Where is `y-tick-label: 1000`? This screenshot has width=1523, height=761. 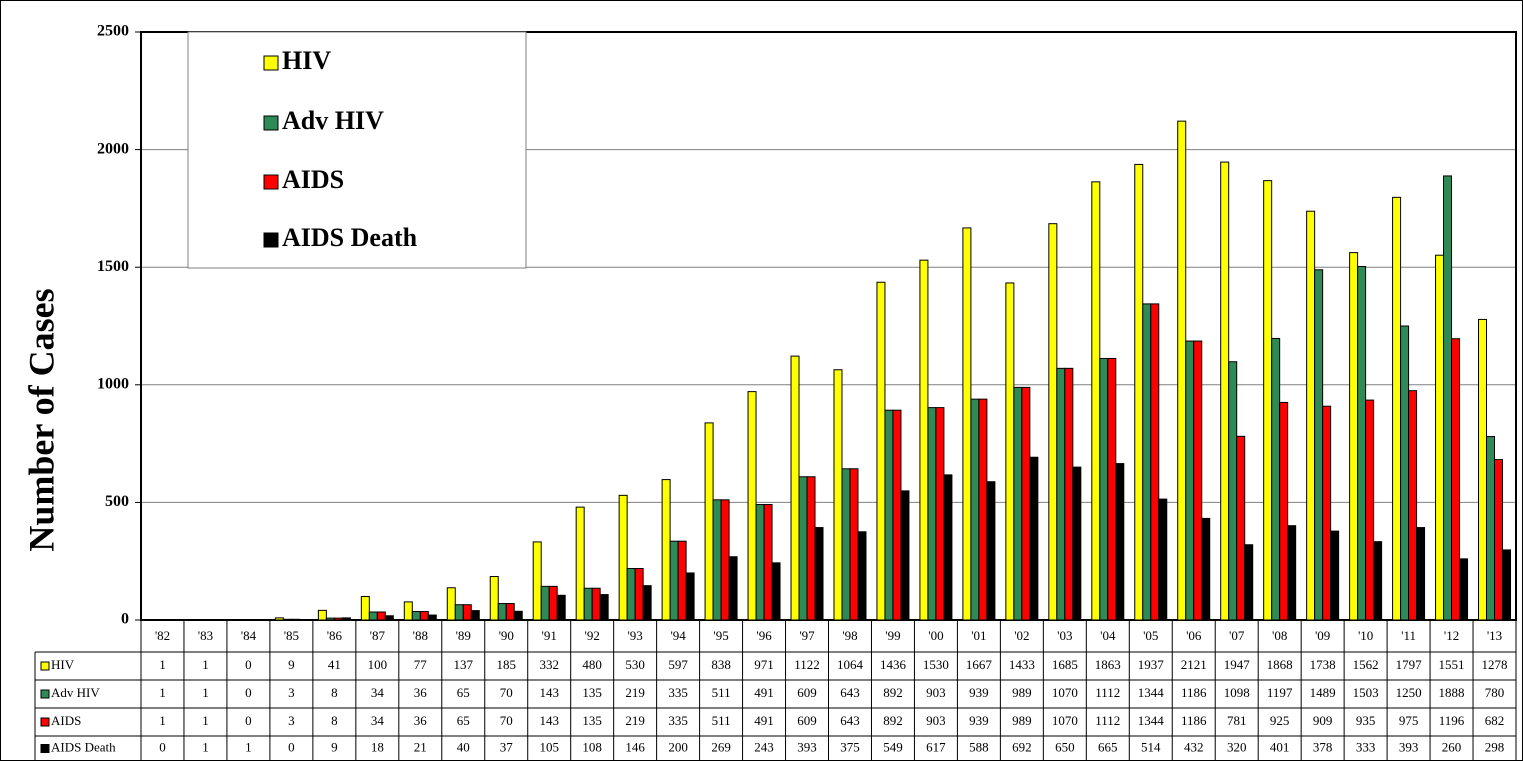 y-tick-label: 1000 is located at coordinates (113, 383).